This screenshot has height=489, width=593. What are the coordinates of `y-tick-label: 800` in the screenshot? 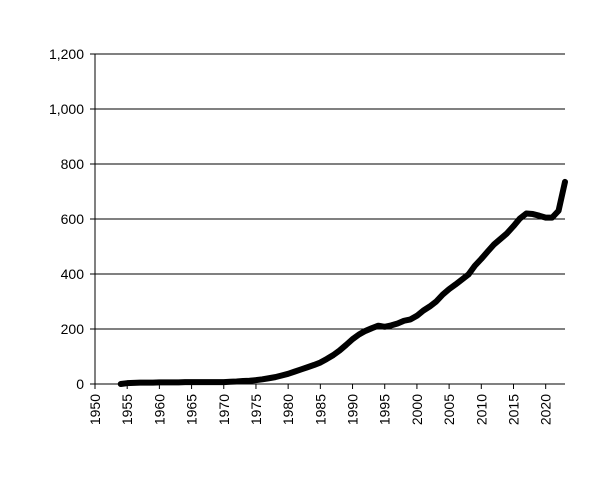 It's located at (73, 164).